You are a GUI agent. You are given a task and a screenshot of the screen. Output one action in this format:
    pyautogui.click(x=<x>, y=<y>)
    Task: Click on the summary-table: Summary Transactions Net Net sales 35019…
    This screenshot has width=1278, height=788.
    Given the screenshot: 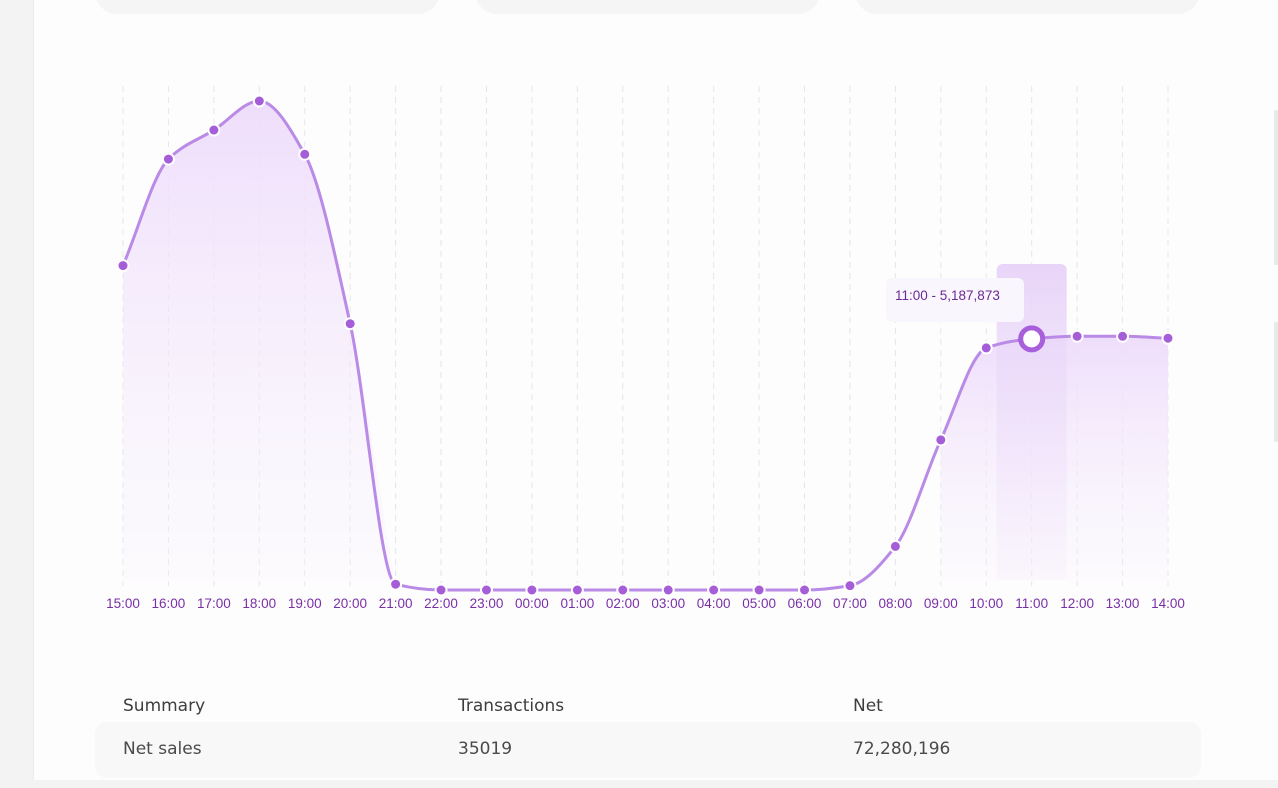 What is the action you would take?
    pyautogui.click(x=648, y=733)
    